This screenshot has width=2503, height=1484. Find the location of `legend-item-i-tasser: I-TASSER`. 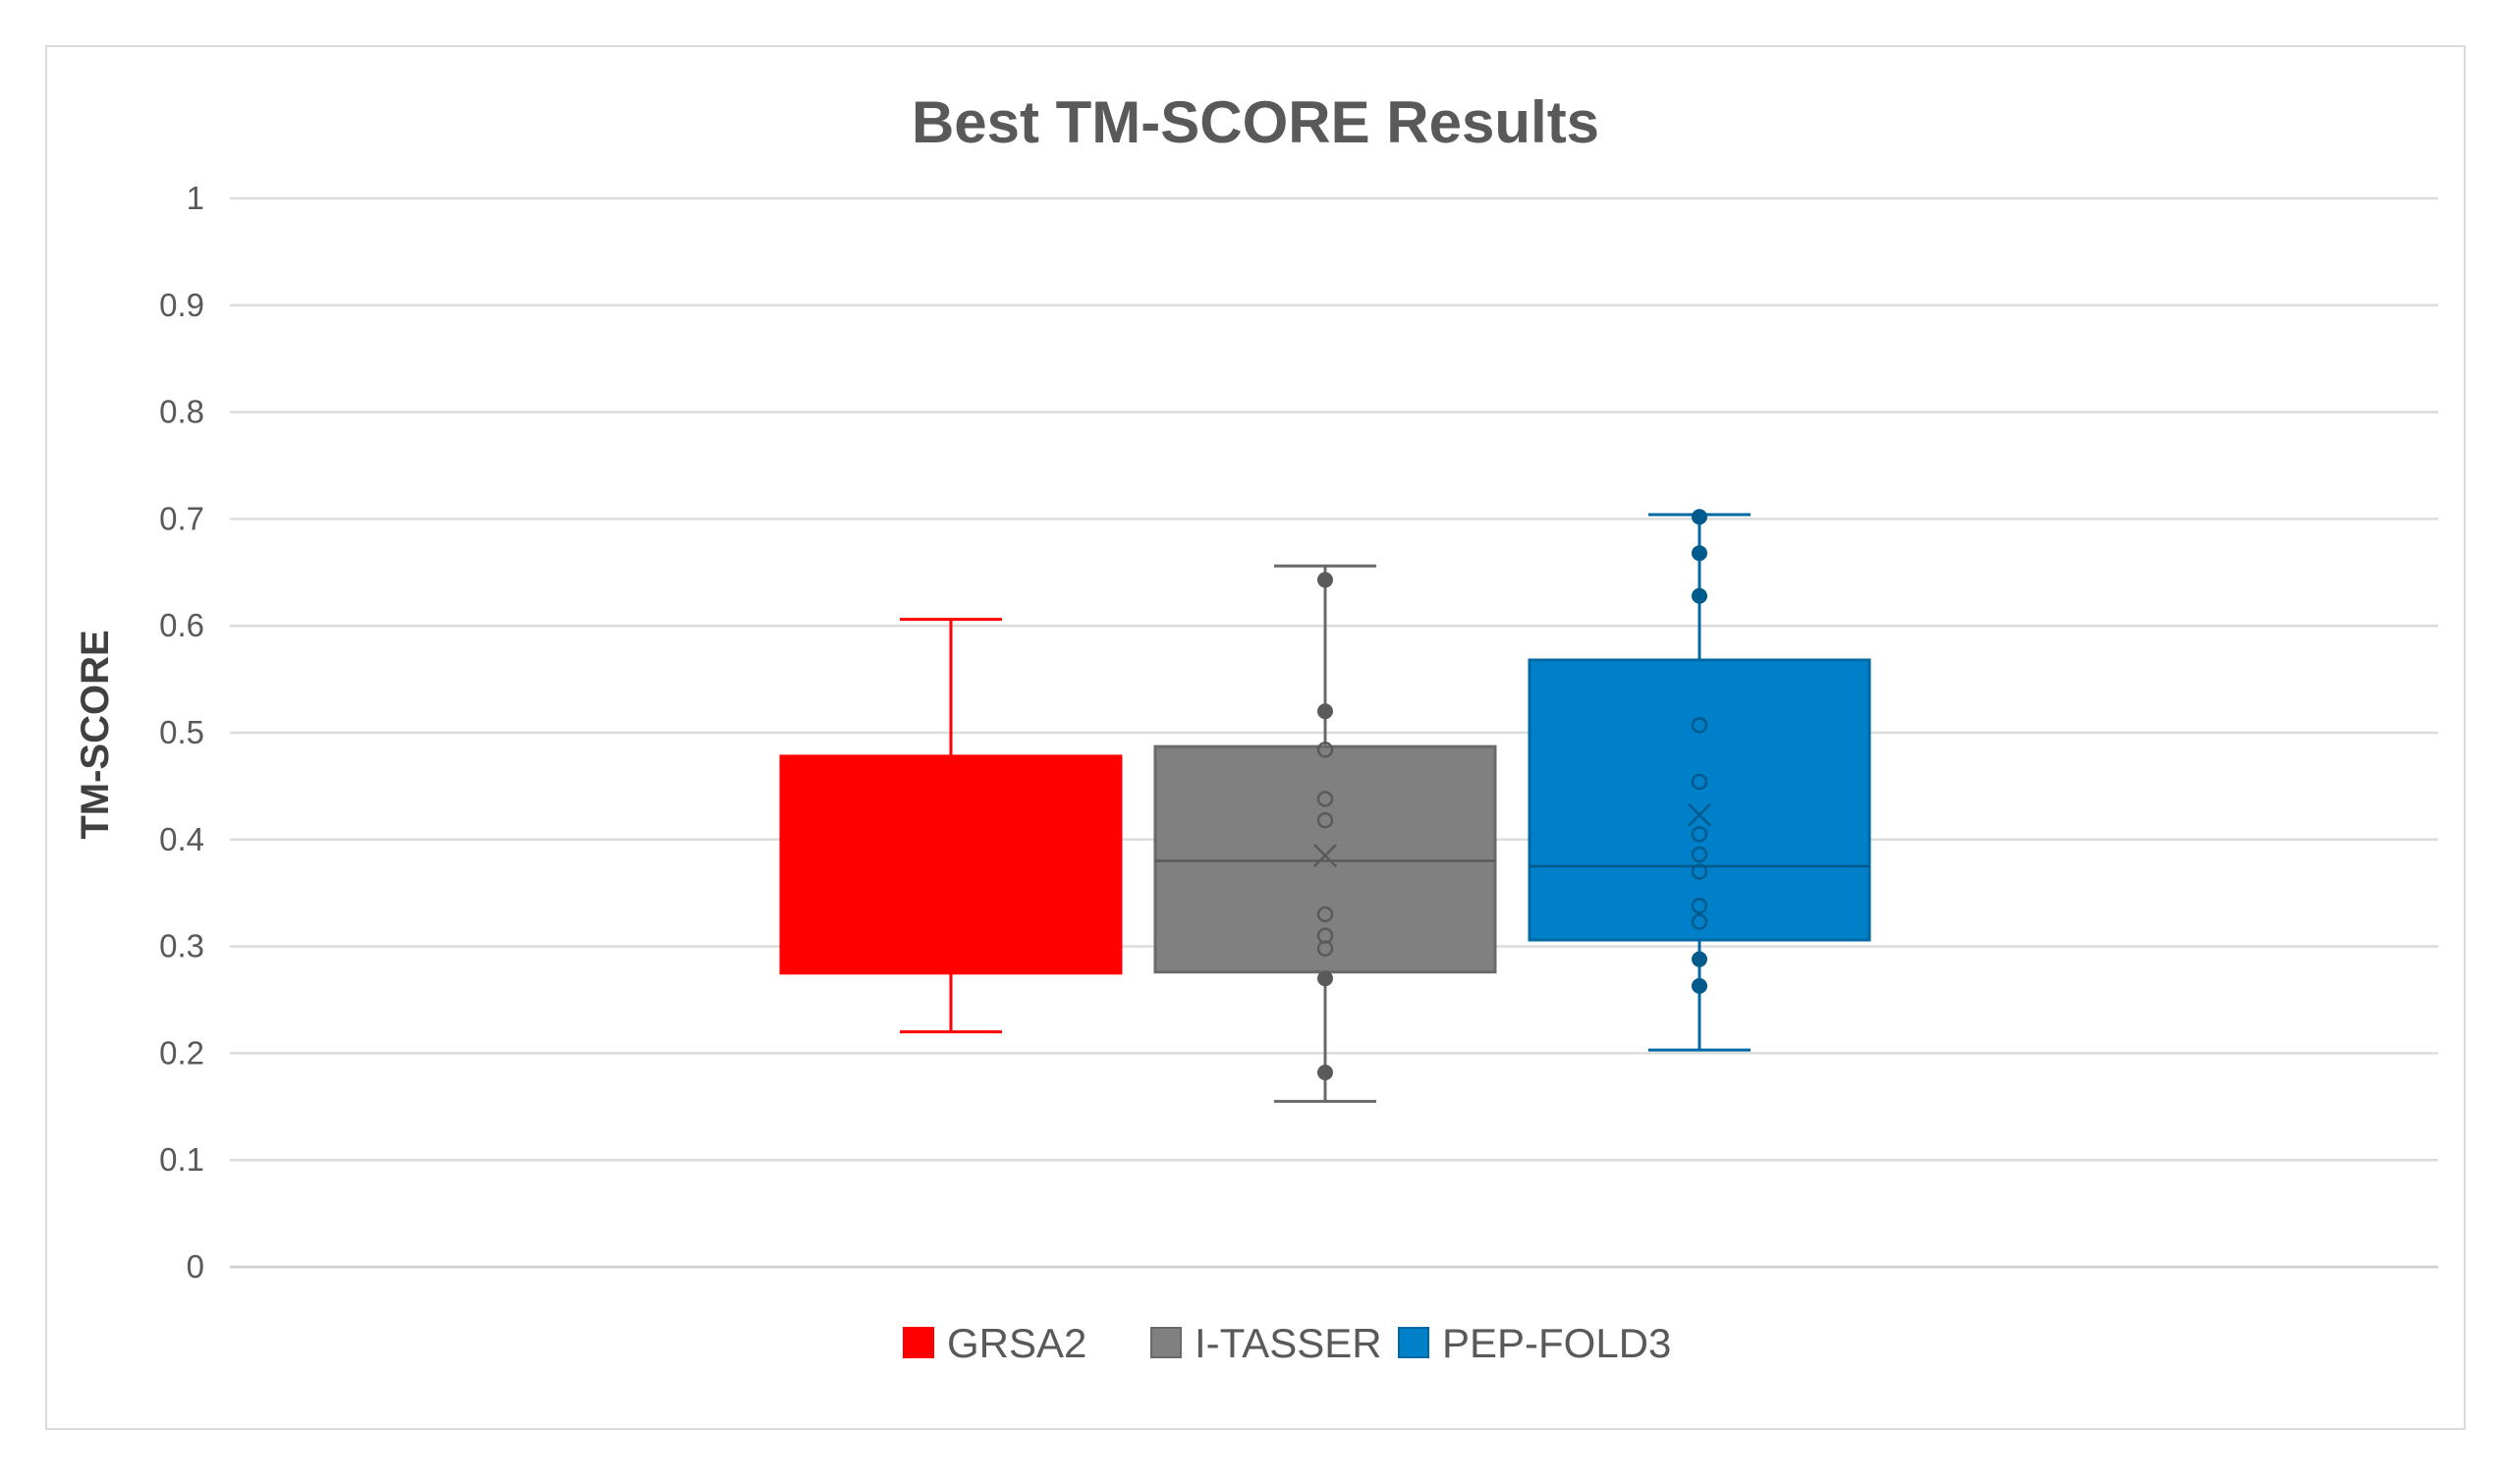

legend-item-i-tasser: I-TASSER is located at coordinates (1266, 1343).